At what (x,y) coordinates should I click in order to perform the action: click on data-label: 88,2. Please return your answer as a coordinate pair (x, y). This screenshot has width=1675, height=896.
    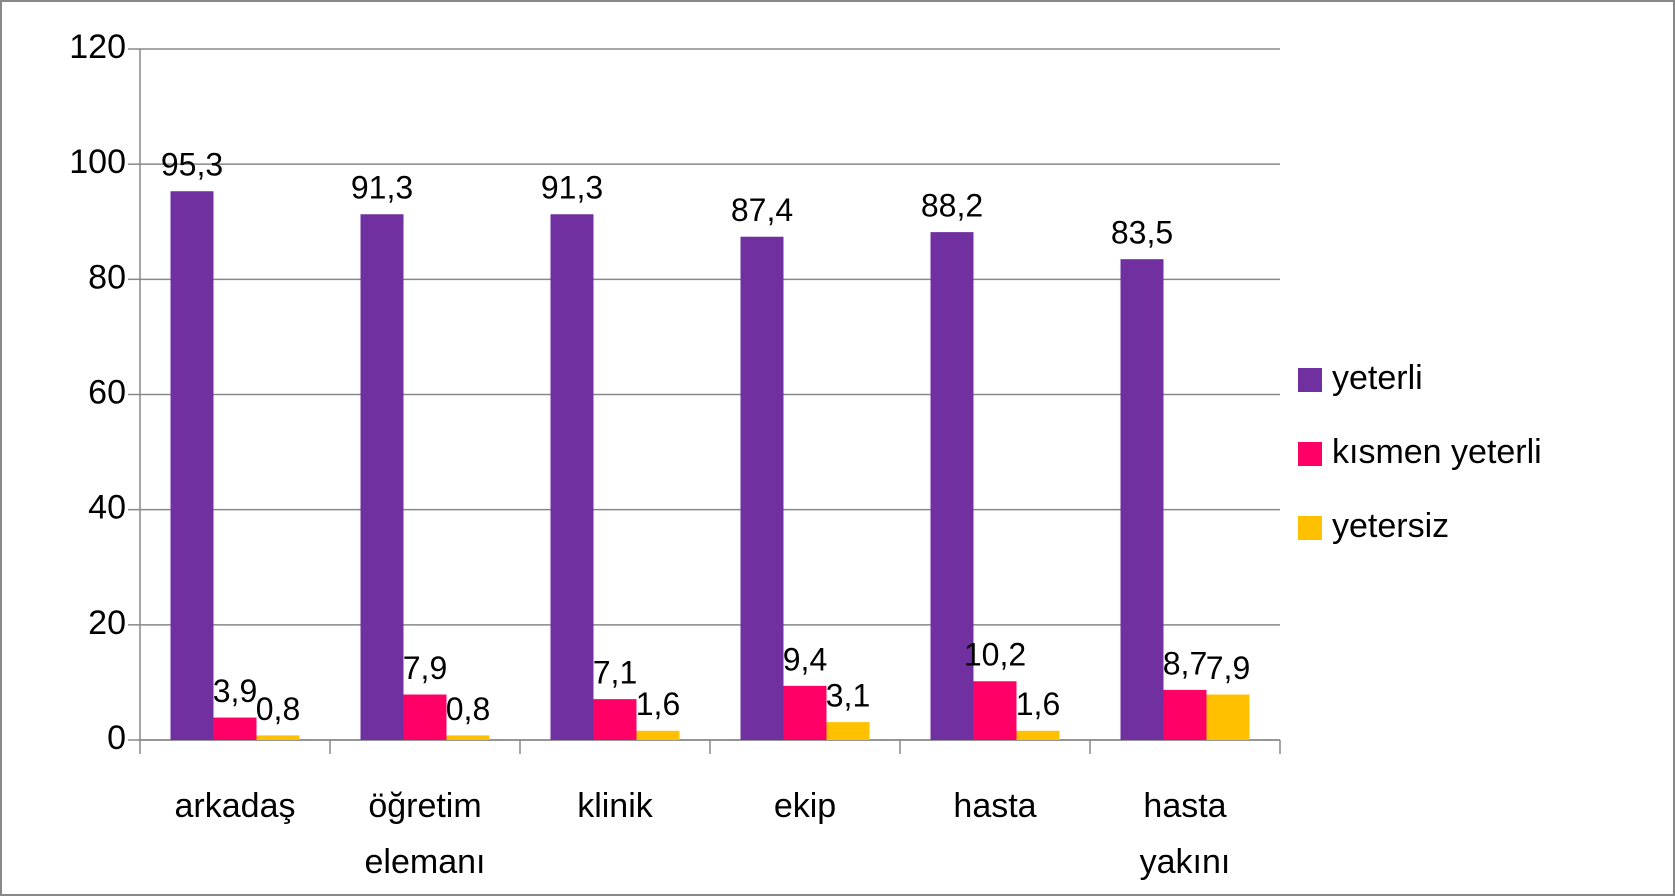
    Looking at the image, I should click on (952, 206).